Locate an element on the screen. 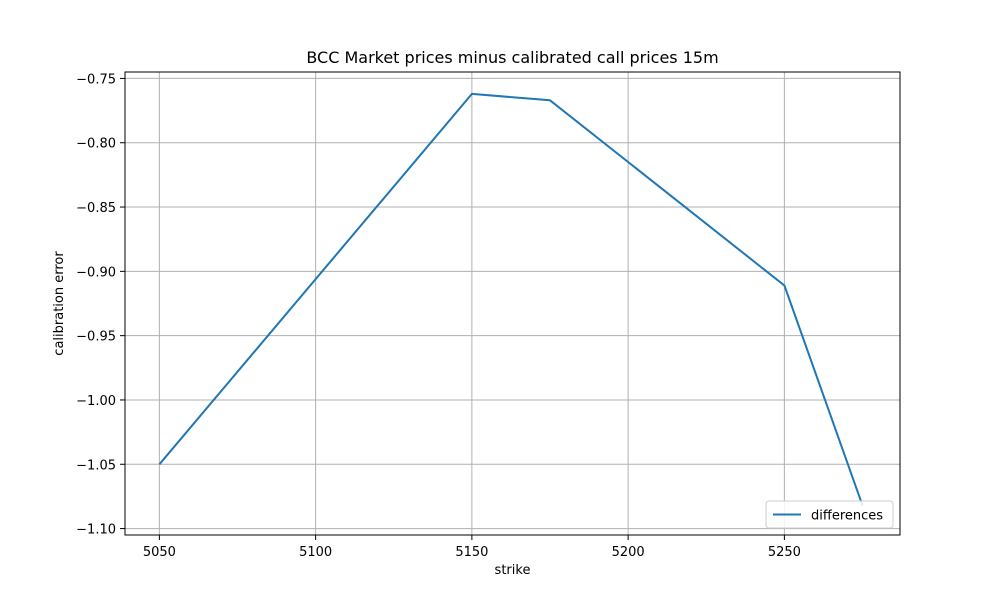 This screenshot has width=1000, height=600. y-axis: −0.75 −0.80 −0.85 −0.90 −0.95 −1.00 −1.05 −1.10 is located at coordinates (100, 305).